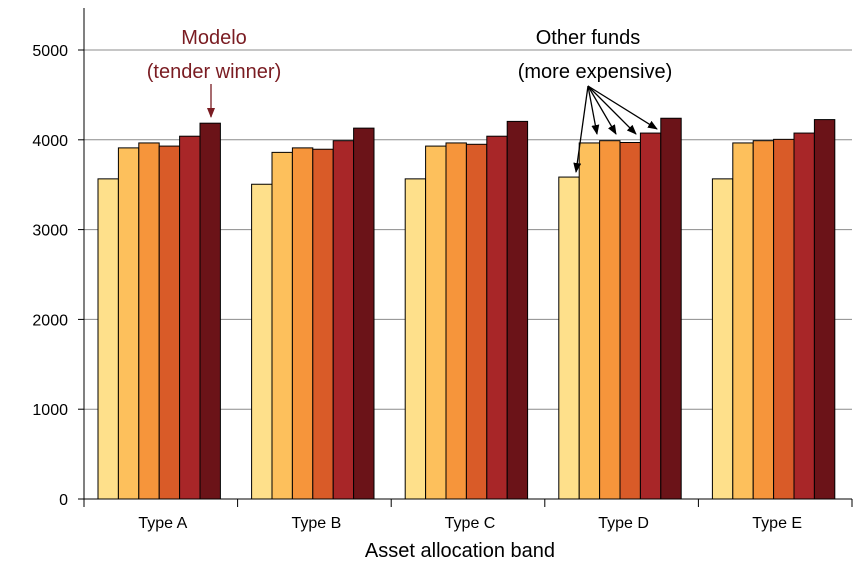 The width and height of the screenshot is (857, 566). Describe the element at coordinates (50, 51) in the screenshot. I see `y-tick-label: 5000` at that location.